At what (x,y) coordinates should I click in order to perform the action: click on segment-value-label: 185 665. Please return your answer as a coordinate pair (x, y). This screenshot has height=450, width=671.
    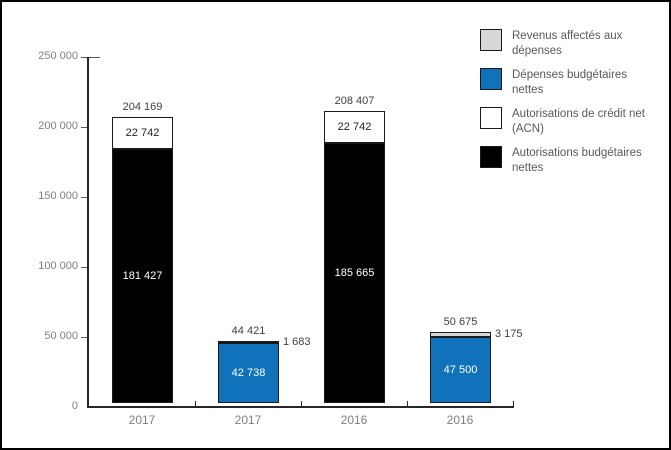
    Looking at the image, I should click on (354, 273).